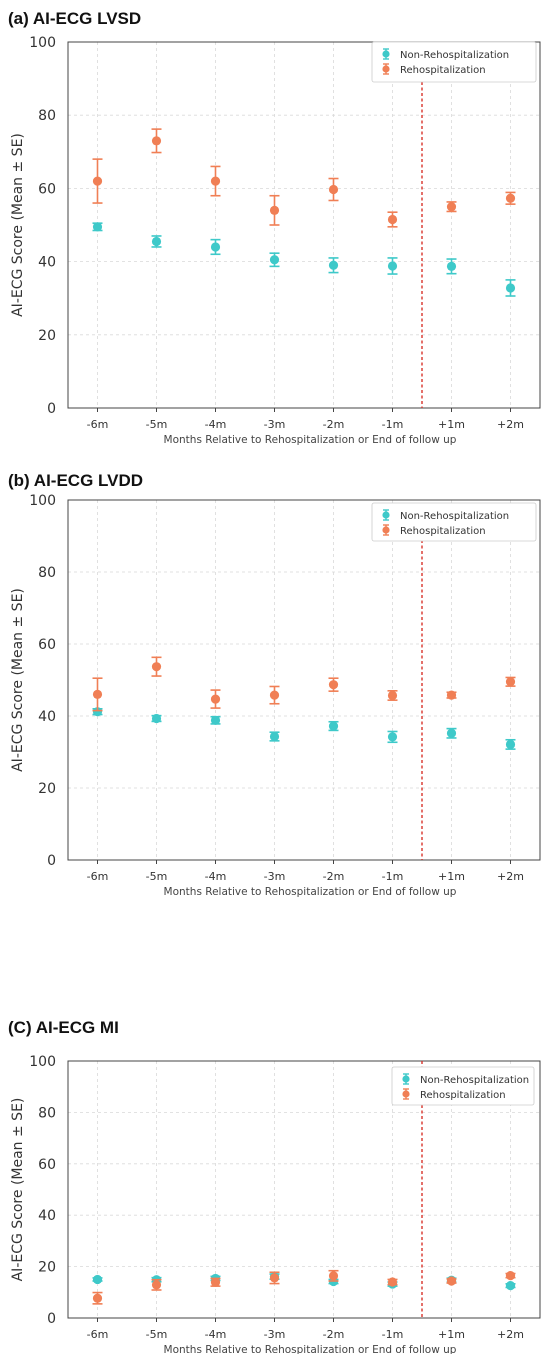 This screenshot has height=1354, width=550. What do you see at coordinates (454, 62) in the screenshot?
I see `legend: Non-Rehospitalization Rehospitalization` at bounding box center [454, 62].